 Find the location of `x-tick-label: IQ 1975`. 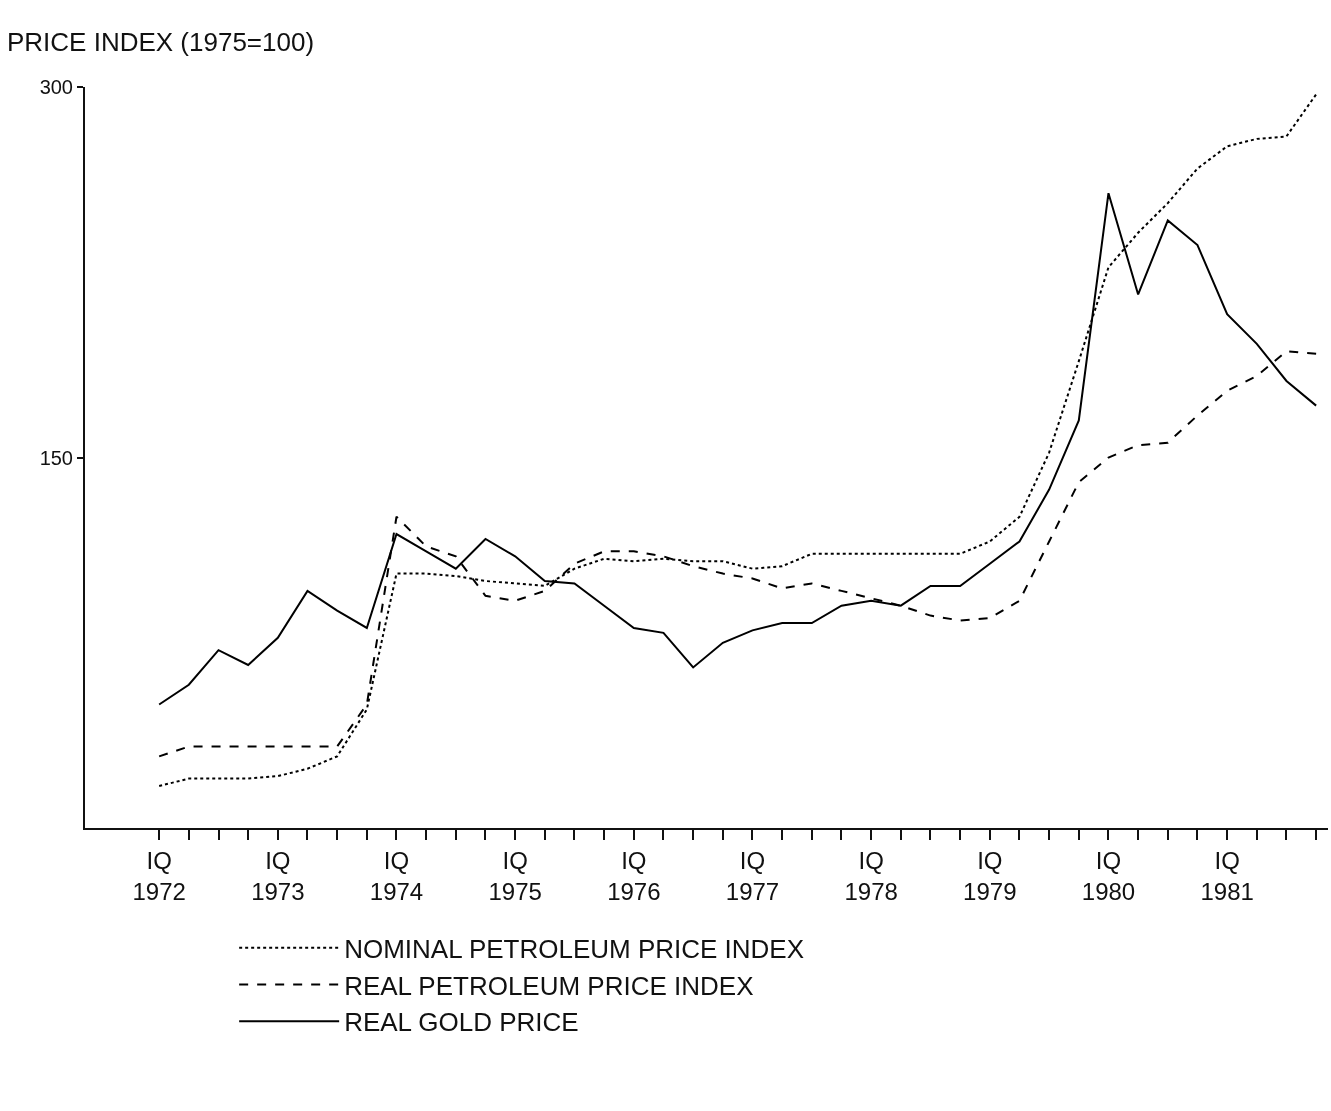

x-tick-label: IQ 1975 is located at coordinates (515, 875).